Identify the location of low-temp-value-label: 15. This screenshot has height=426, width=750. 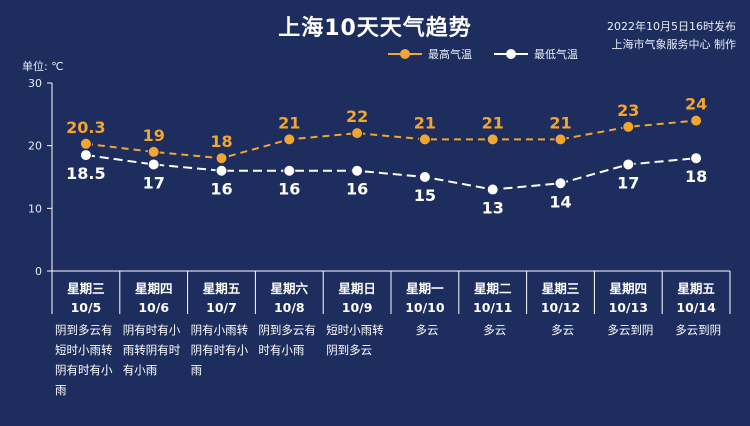
(425, 195).